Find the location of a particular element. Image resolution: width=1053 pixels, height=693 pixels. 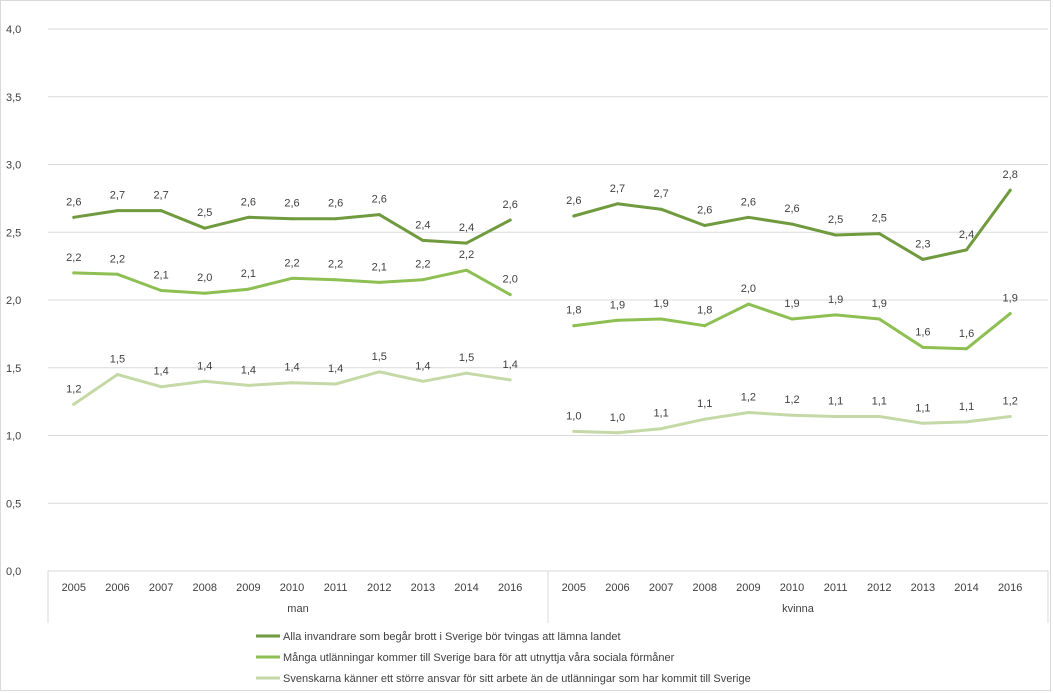

x-tick-label: 2010 is located at coordinates (792, 588).